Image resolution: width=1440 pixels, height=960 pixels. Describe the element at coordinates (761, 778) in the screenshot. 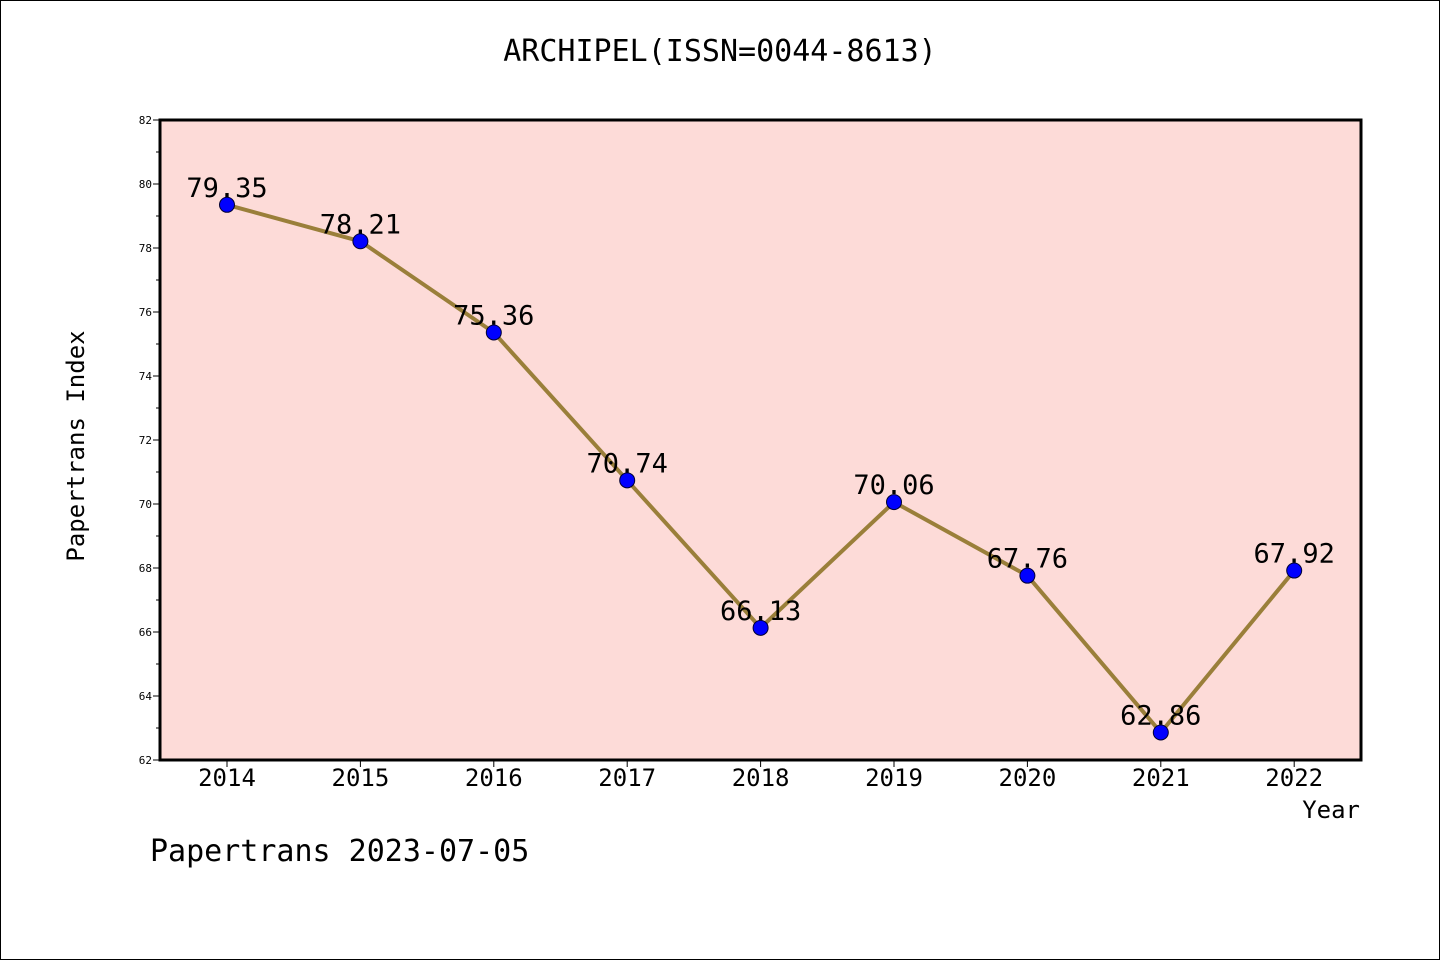

I see `x-tick-label: 2018` at that location.